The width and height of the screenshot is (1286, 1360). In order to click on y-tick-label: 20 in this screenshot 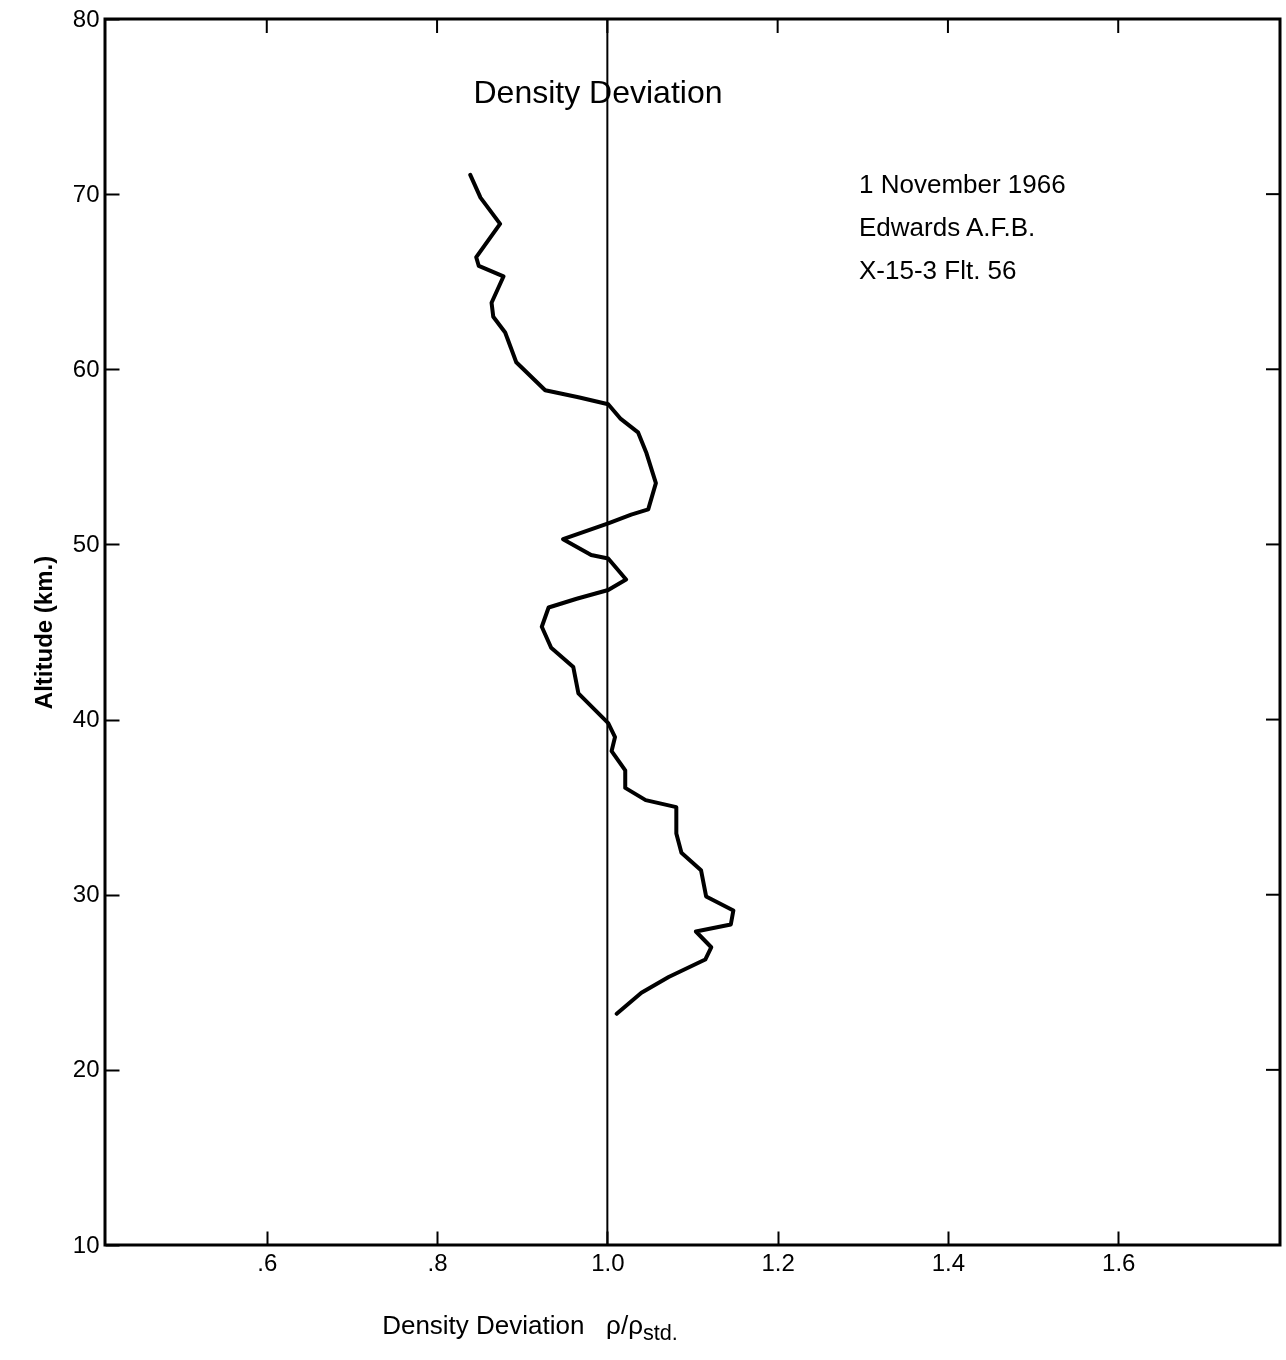, I will do `click(86, 1069)`.